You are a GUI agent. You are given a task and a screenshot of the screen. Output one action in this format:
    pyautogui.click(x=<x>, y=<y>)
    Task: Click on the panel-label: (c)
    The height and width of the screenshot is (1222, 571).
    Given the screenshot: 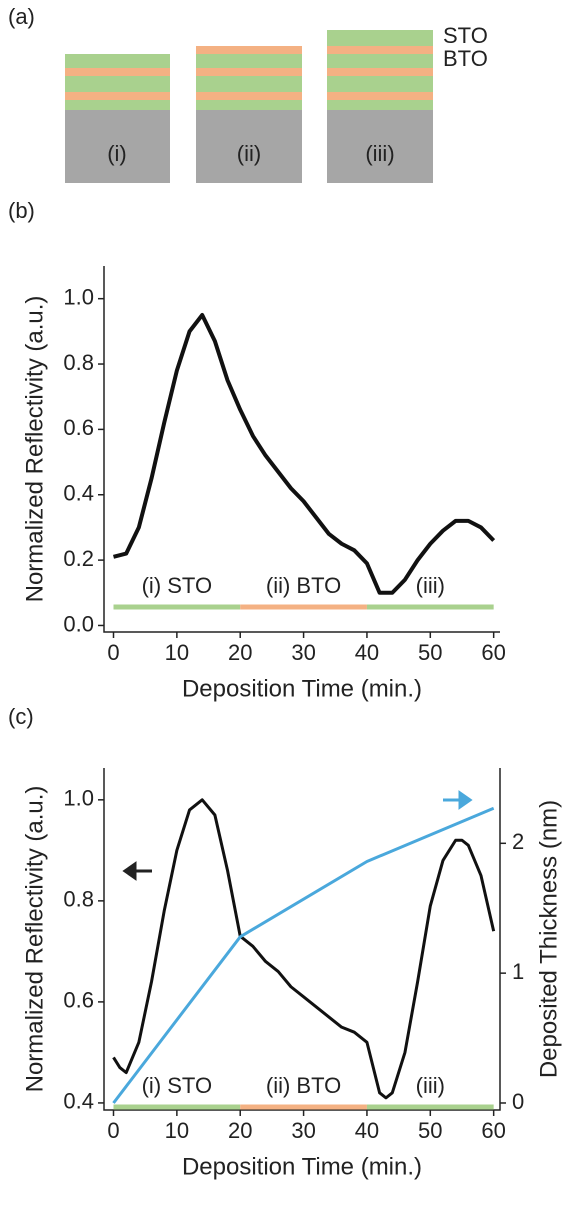 What is the action you would take?
    pyautogui.click(x=21, y=716)
    